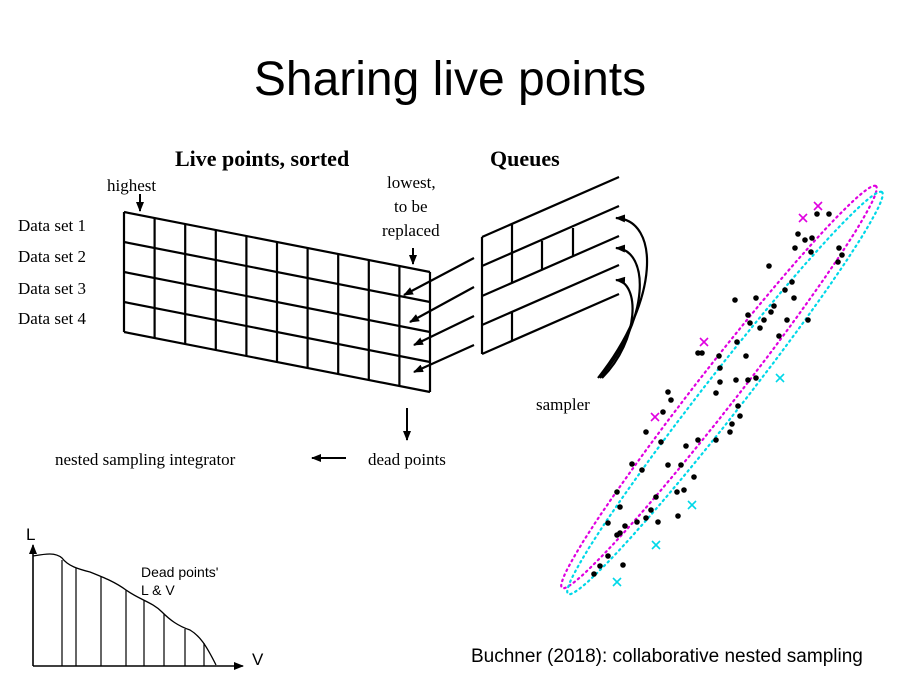 The width and height of the screenshot is (900, 675). I want to click on live-points-grid, so click(277, 302).